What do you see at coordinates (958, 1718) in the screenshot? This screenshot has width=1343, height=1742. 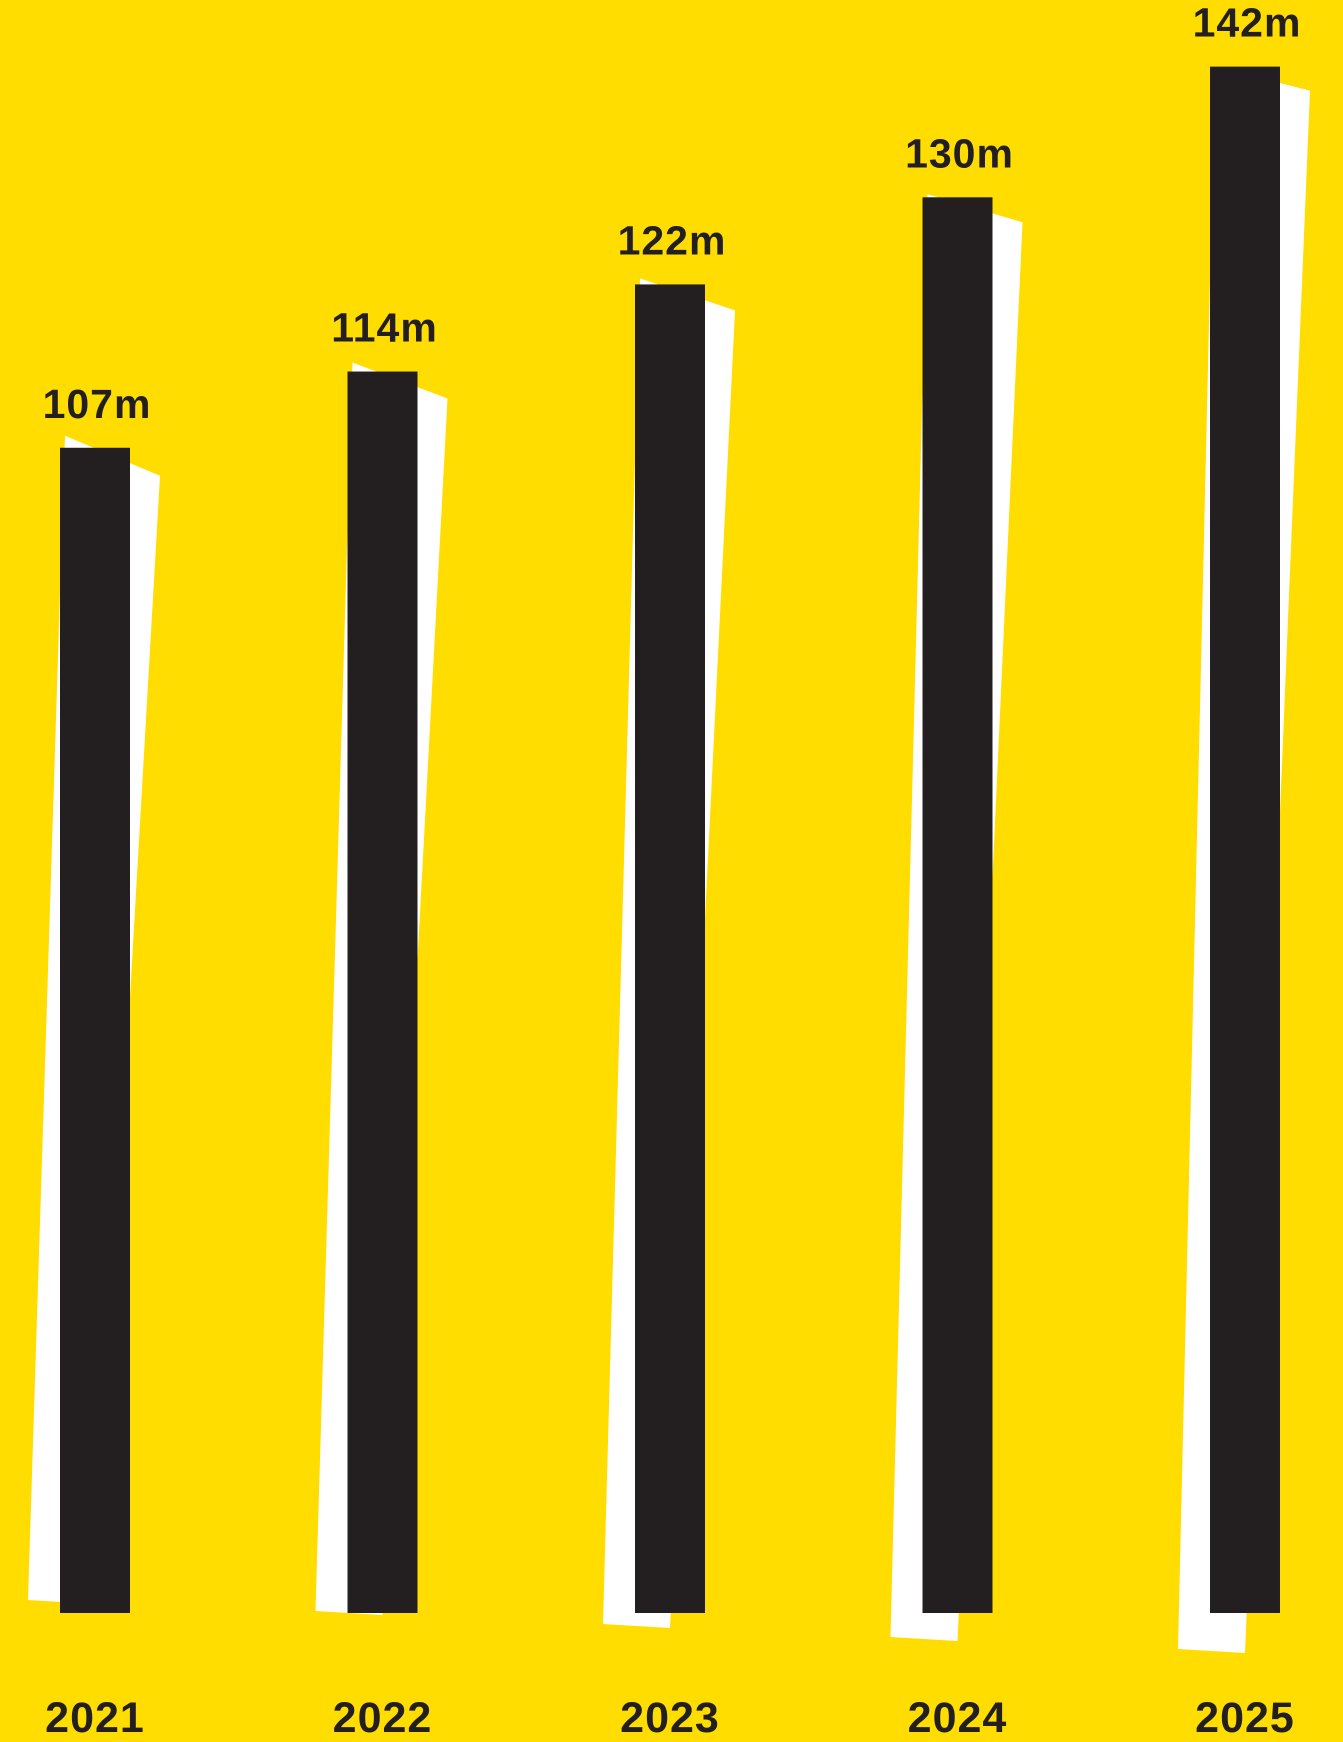 I see `tick-label-2024: 2024` at bounding box center [958, 1718].